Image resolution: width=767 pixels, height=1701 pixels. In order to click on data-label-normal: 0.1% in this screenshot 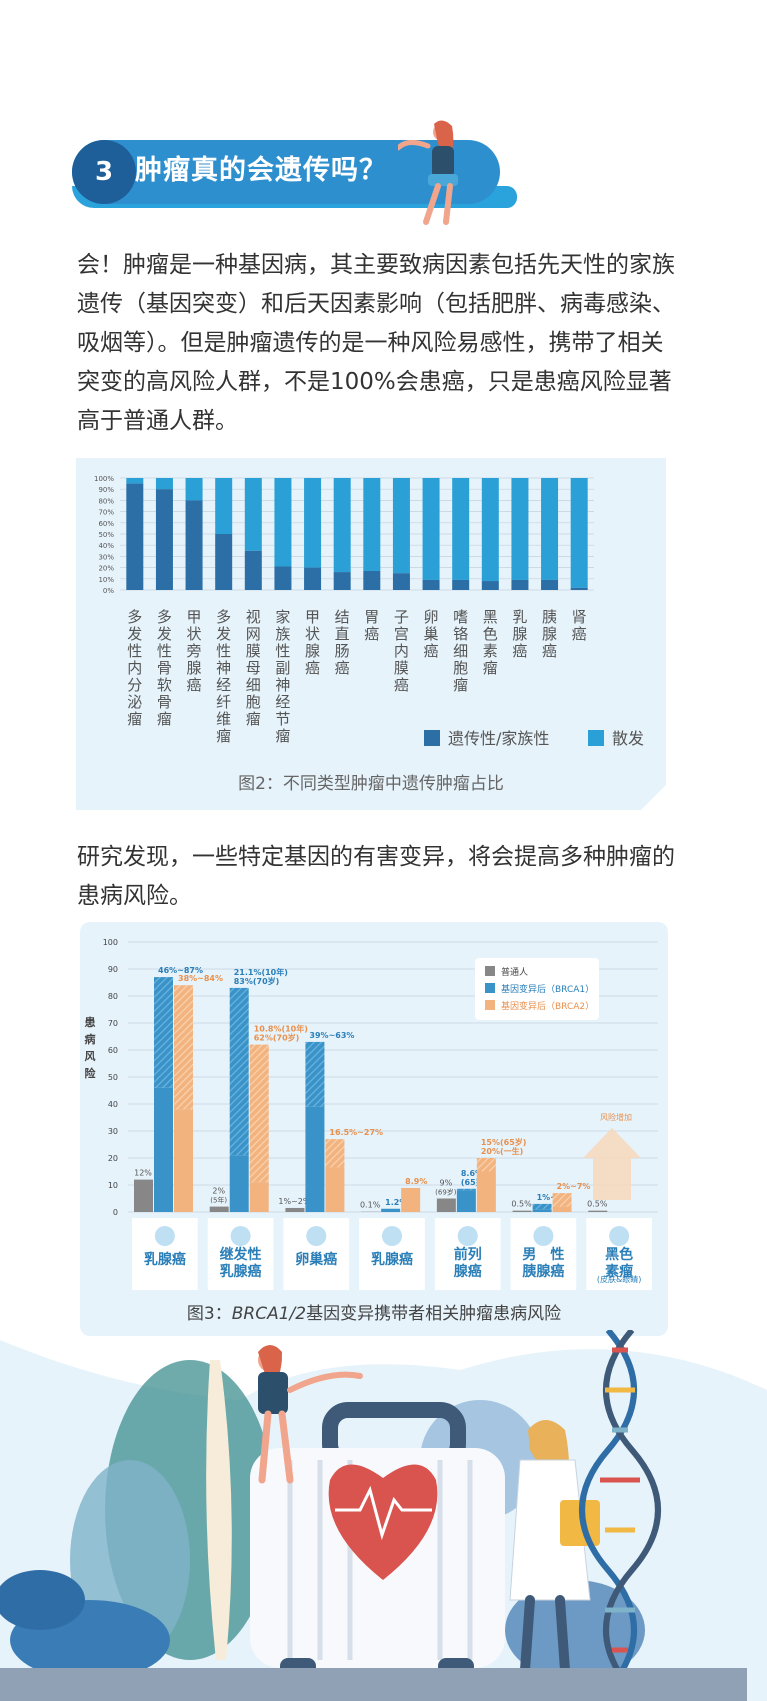, I will do `click(370, 1205)`.